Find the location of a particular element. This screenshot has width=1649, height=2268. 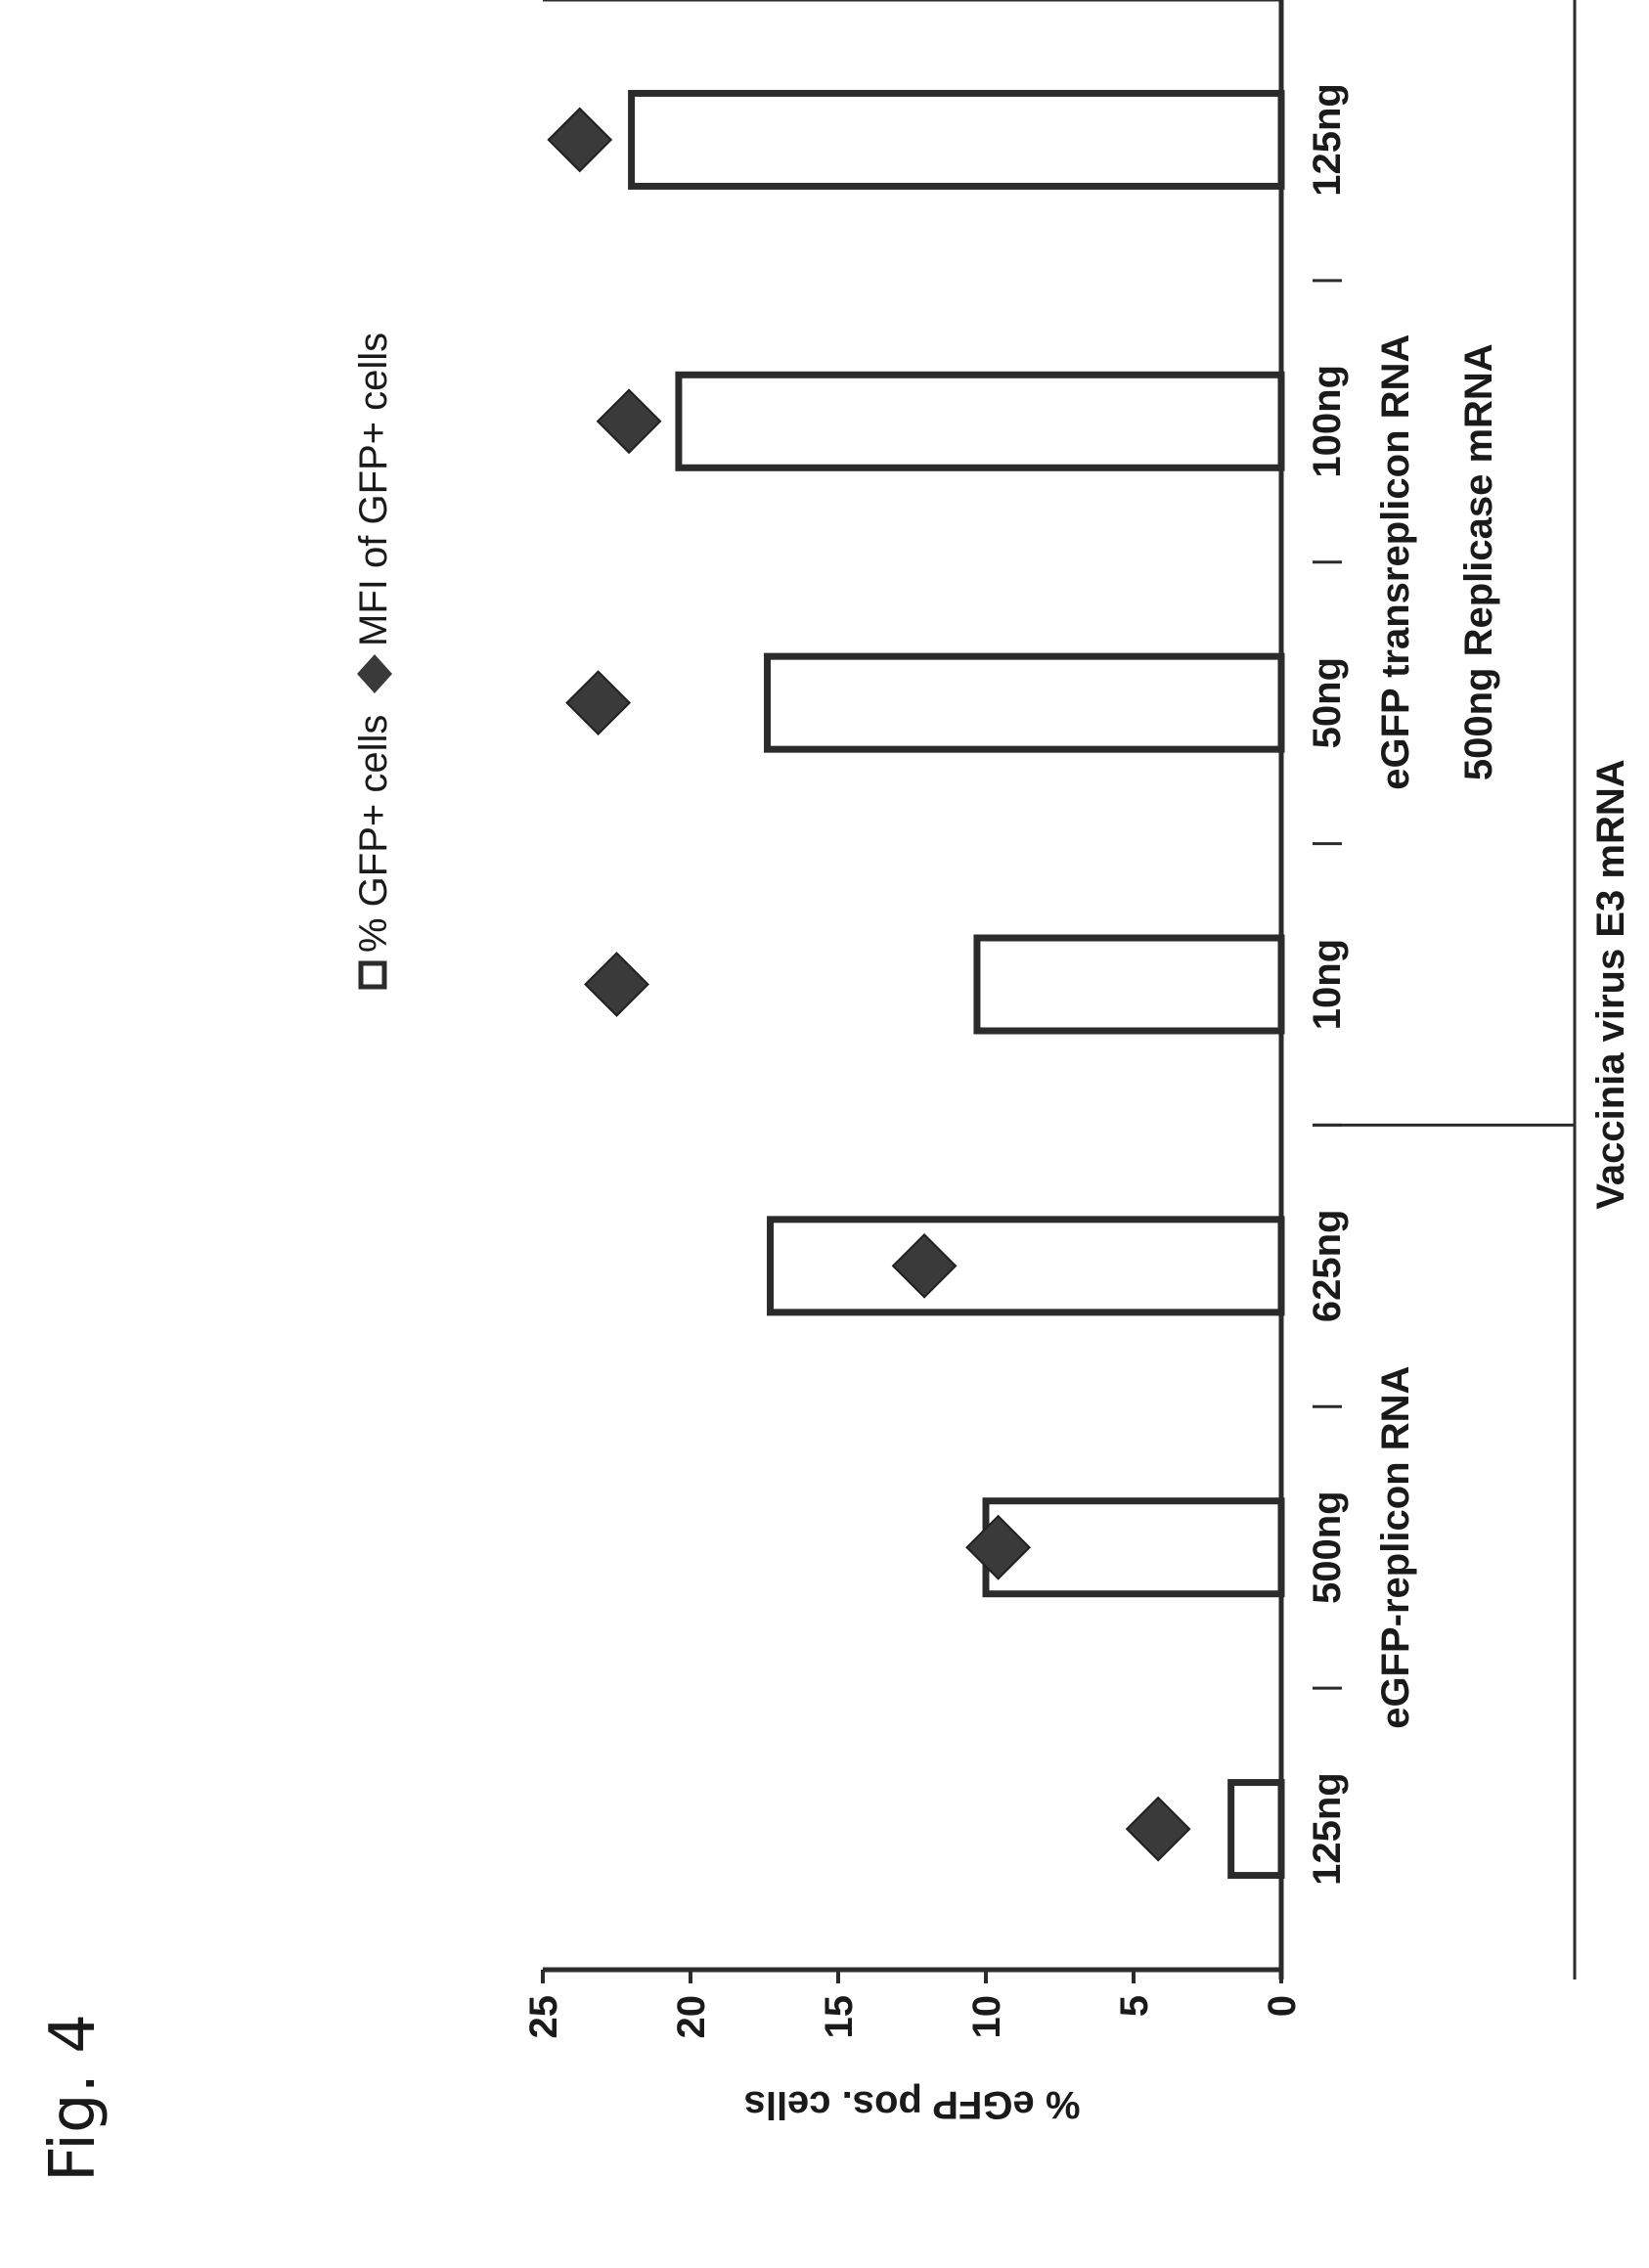

group-label-replicon: eGFP-replicon RNA is located at coordinates (1395, 1548).